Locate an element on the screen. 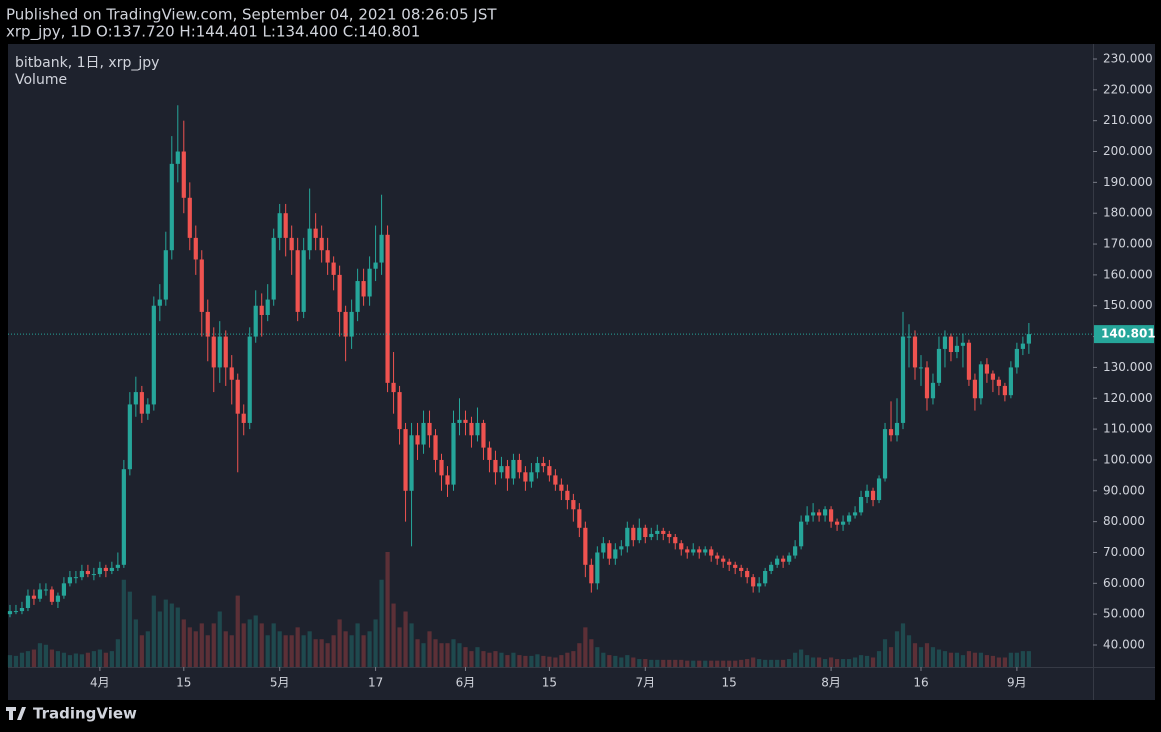 This screenshot has width=1161, height=732. brand-logo: TradingView is located at coordinates (71, 714).